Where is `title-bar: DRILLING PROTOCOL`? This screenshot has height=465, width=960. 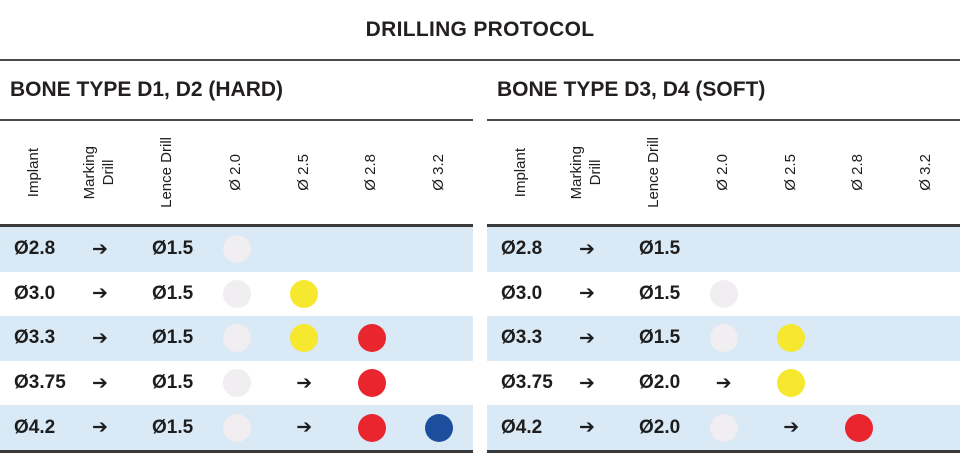 title-bar: DRILLING PROTOCOL is located at coordinates (480, 30).